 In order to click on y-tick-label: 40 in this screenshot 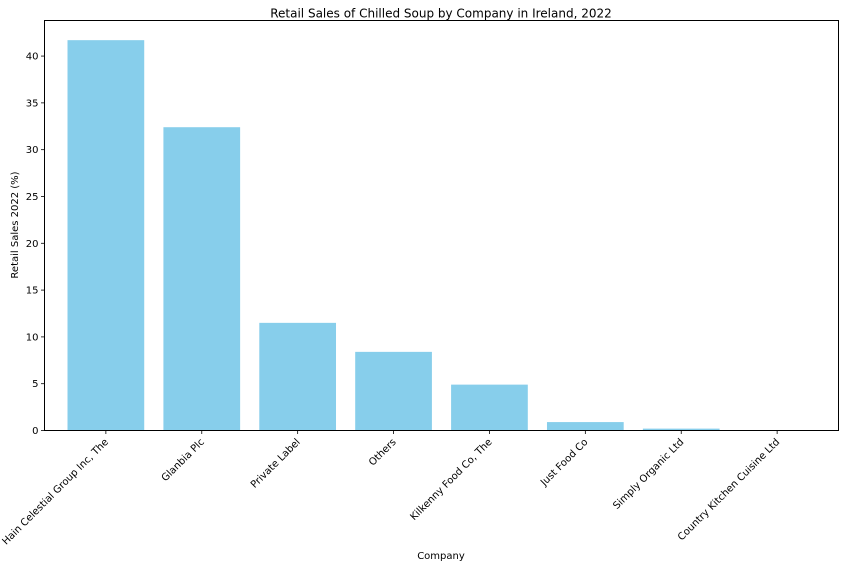, I will do `click(32, 57)`.